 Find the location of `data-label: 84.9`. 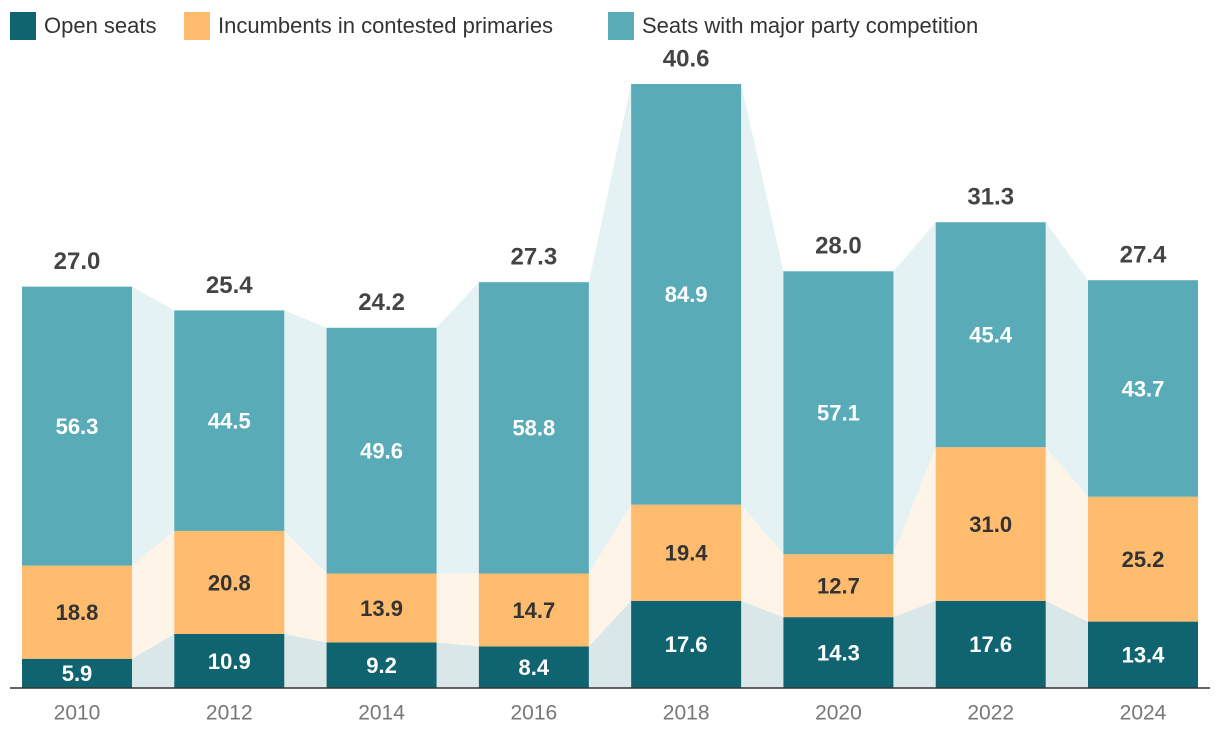

data-label: 84.9 is located at coordinates (686, 294).